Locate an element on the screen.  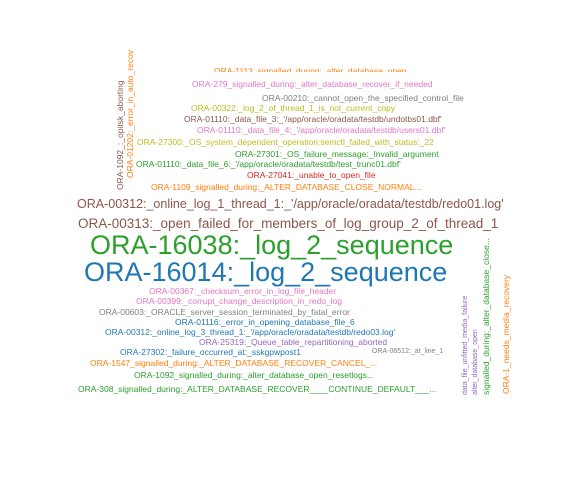
word-ora-16038: ORA-16038:_log_2_sequence is located at coordinates (272, 245).